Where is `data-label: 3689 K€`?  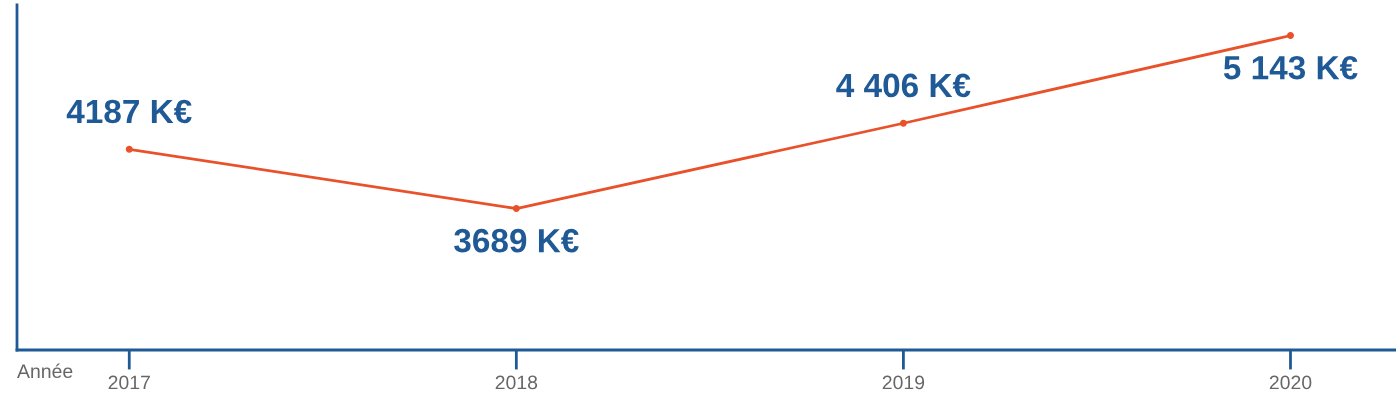
data-label: 3689 K€ is located at coordinates (516, 240).